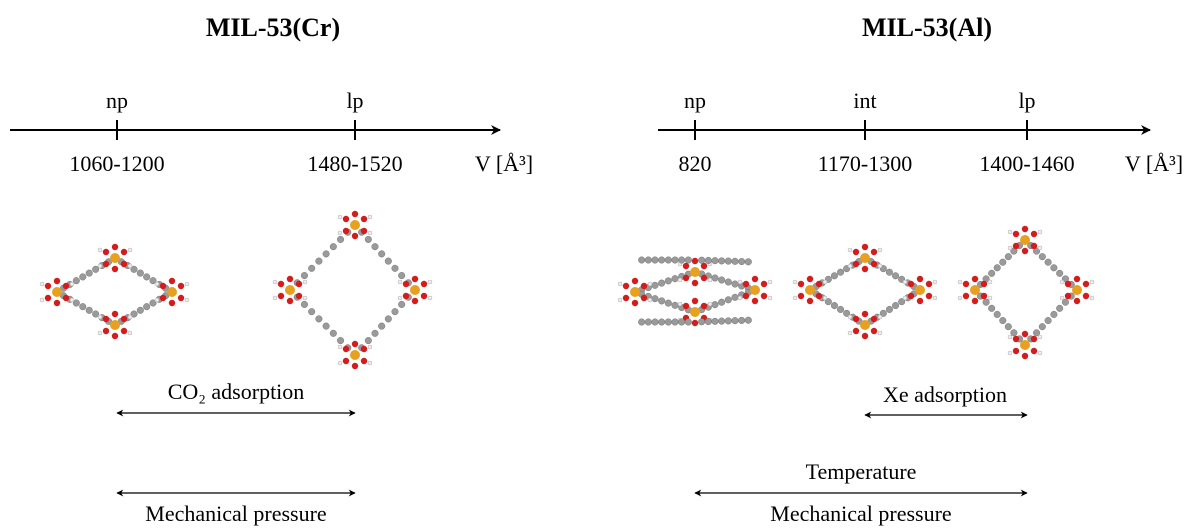 The image size is (1194, 528). What do you see at coordinates (354, 100) in the screenshot?
I see `phase-name: lp` at bounding box center [354, 100].